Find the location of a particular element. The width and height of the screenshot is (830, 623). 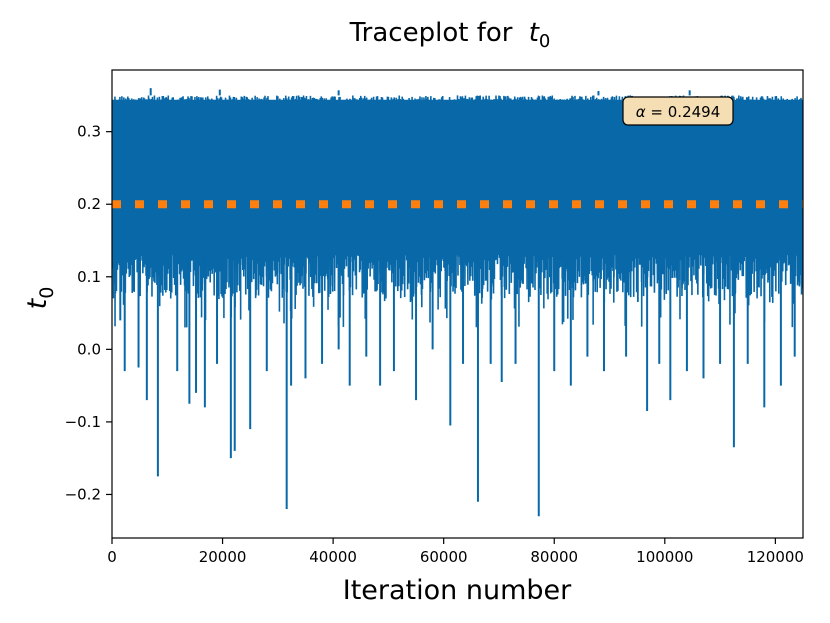

y-axis-label-var: t is located at coordinates (37, 303).